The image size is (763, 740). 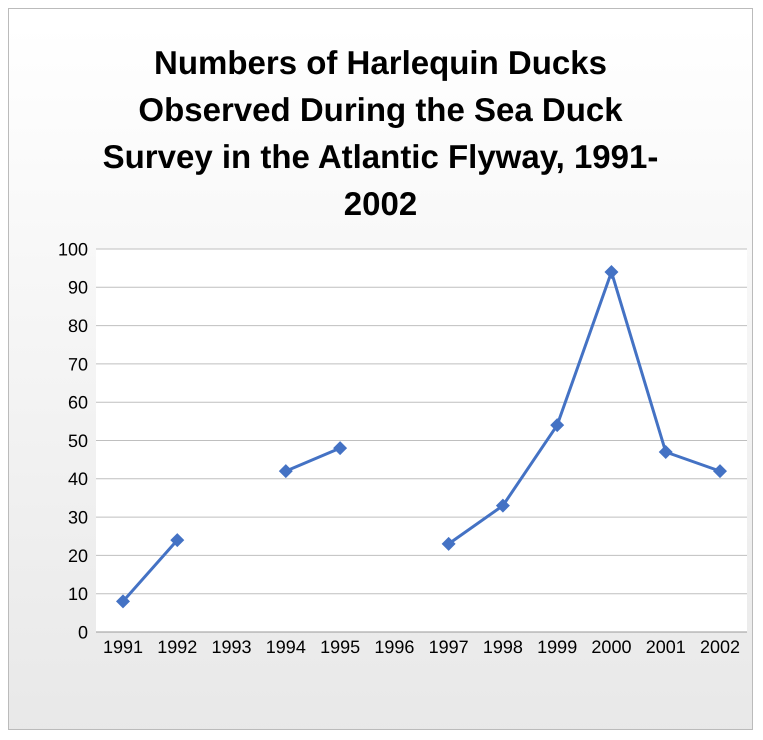 I want to click on x-tick-label: 1998, so click(x=502, y=646).